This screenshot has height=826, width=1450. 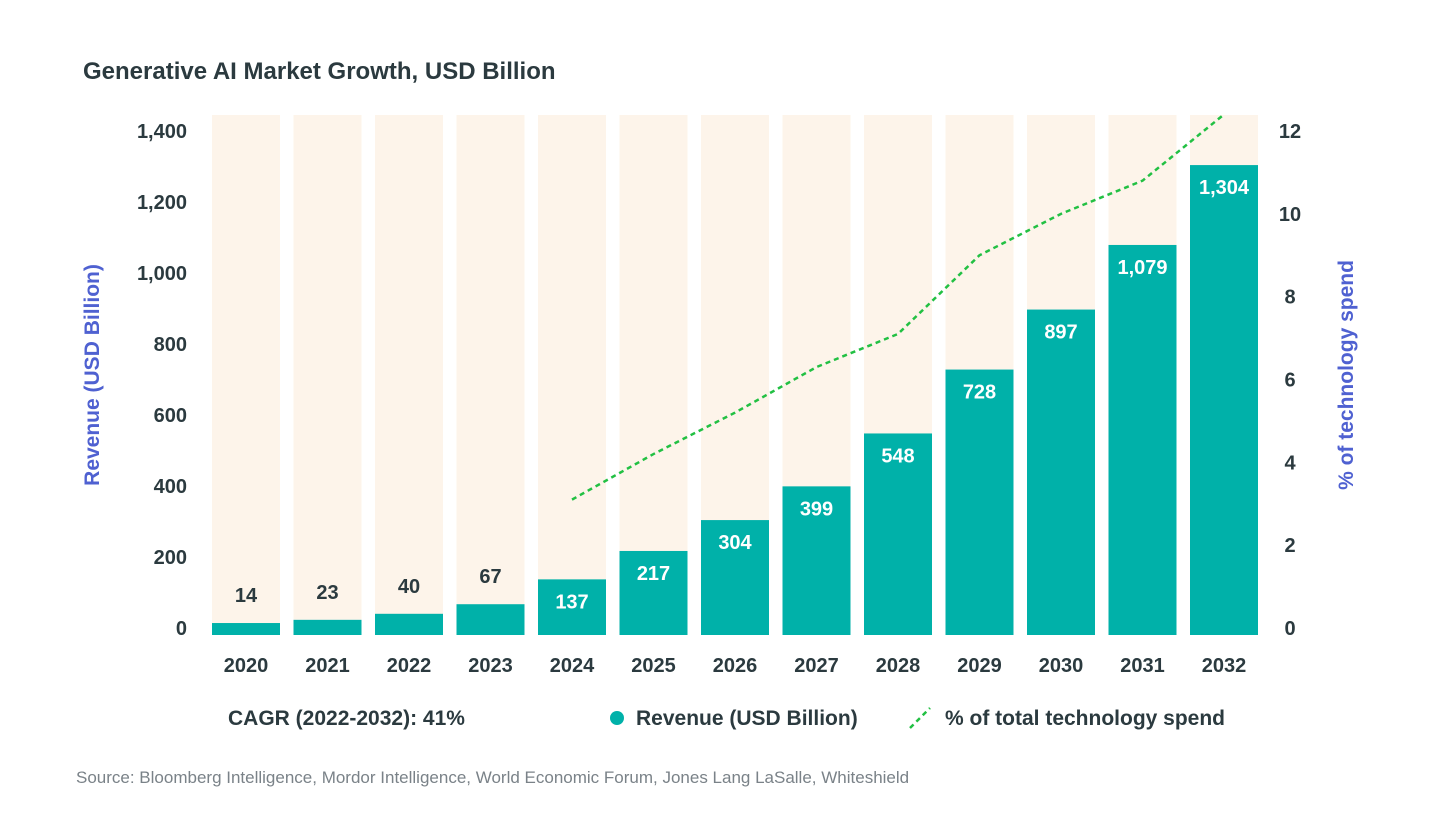 I want to click on left-tick-label: 200, so click(x=170, y=558).